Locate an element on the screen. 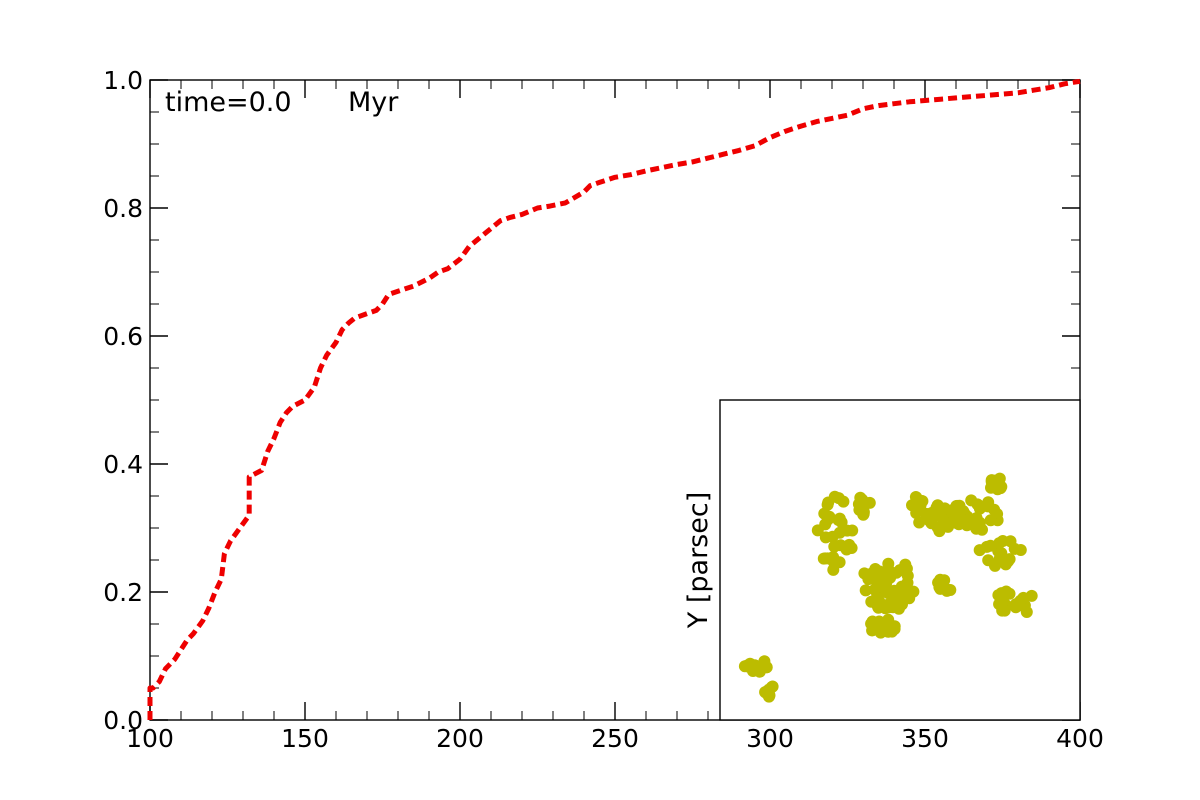 This screenshot has width=1200, height=800. x-tick-label: 300 is located at coordinates (770, 738).